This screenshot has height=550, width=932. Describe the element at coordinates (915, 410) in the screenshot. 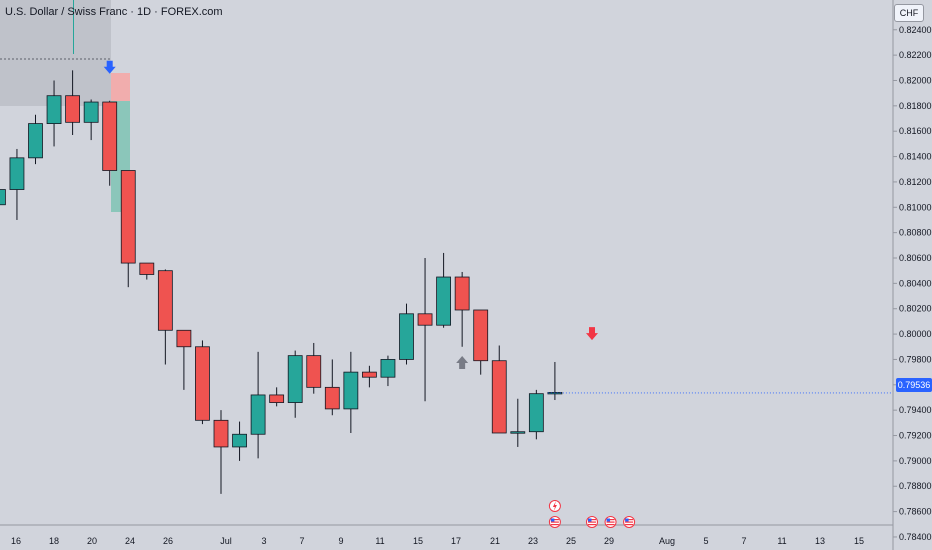

I see `price-tick-label: 0.79400` at that location.